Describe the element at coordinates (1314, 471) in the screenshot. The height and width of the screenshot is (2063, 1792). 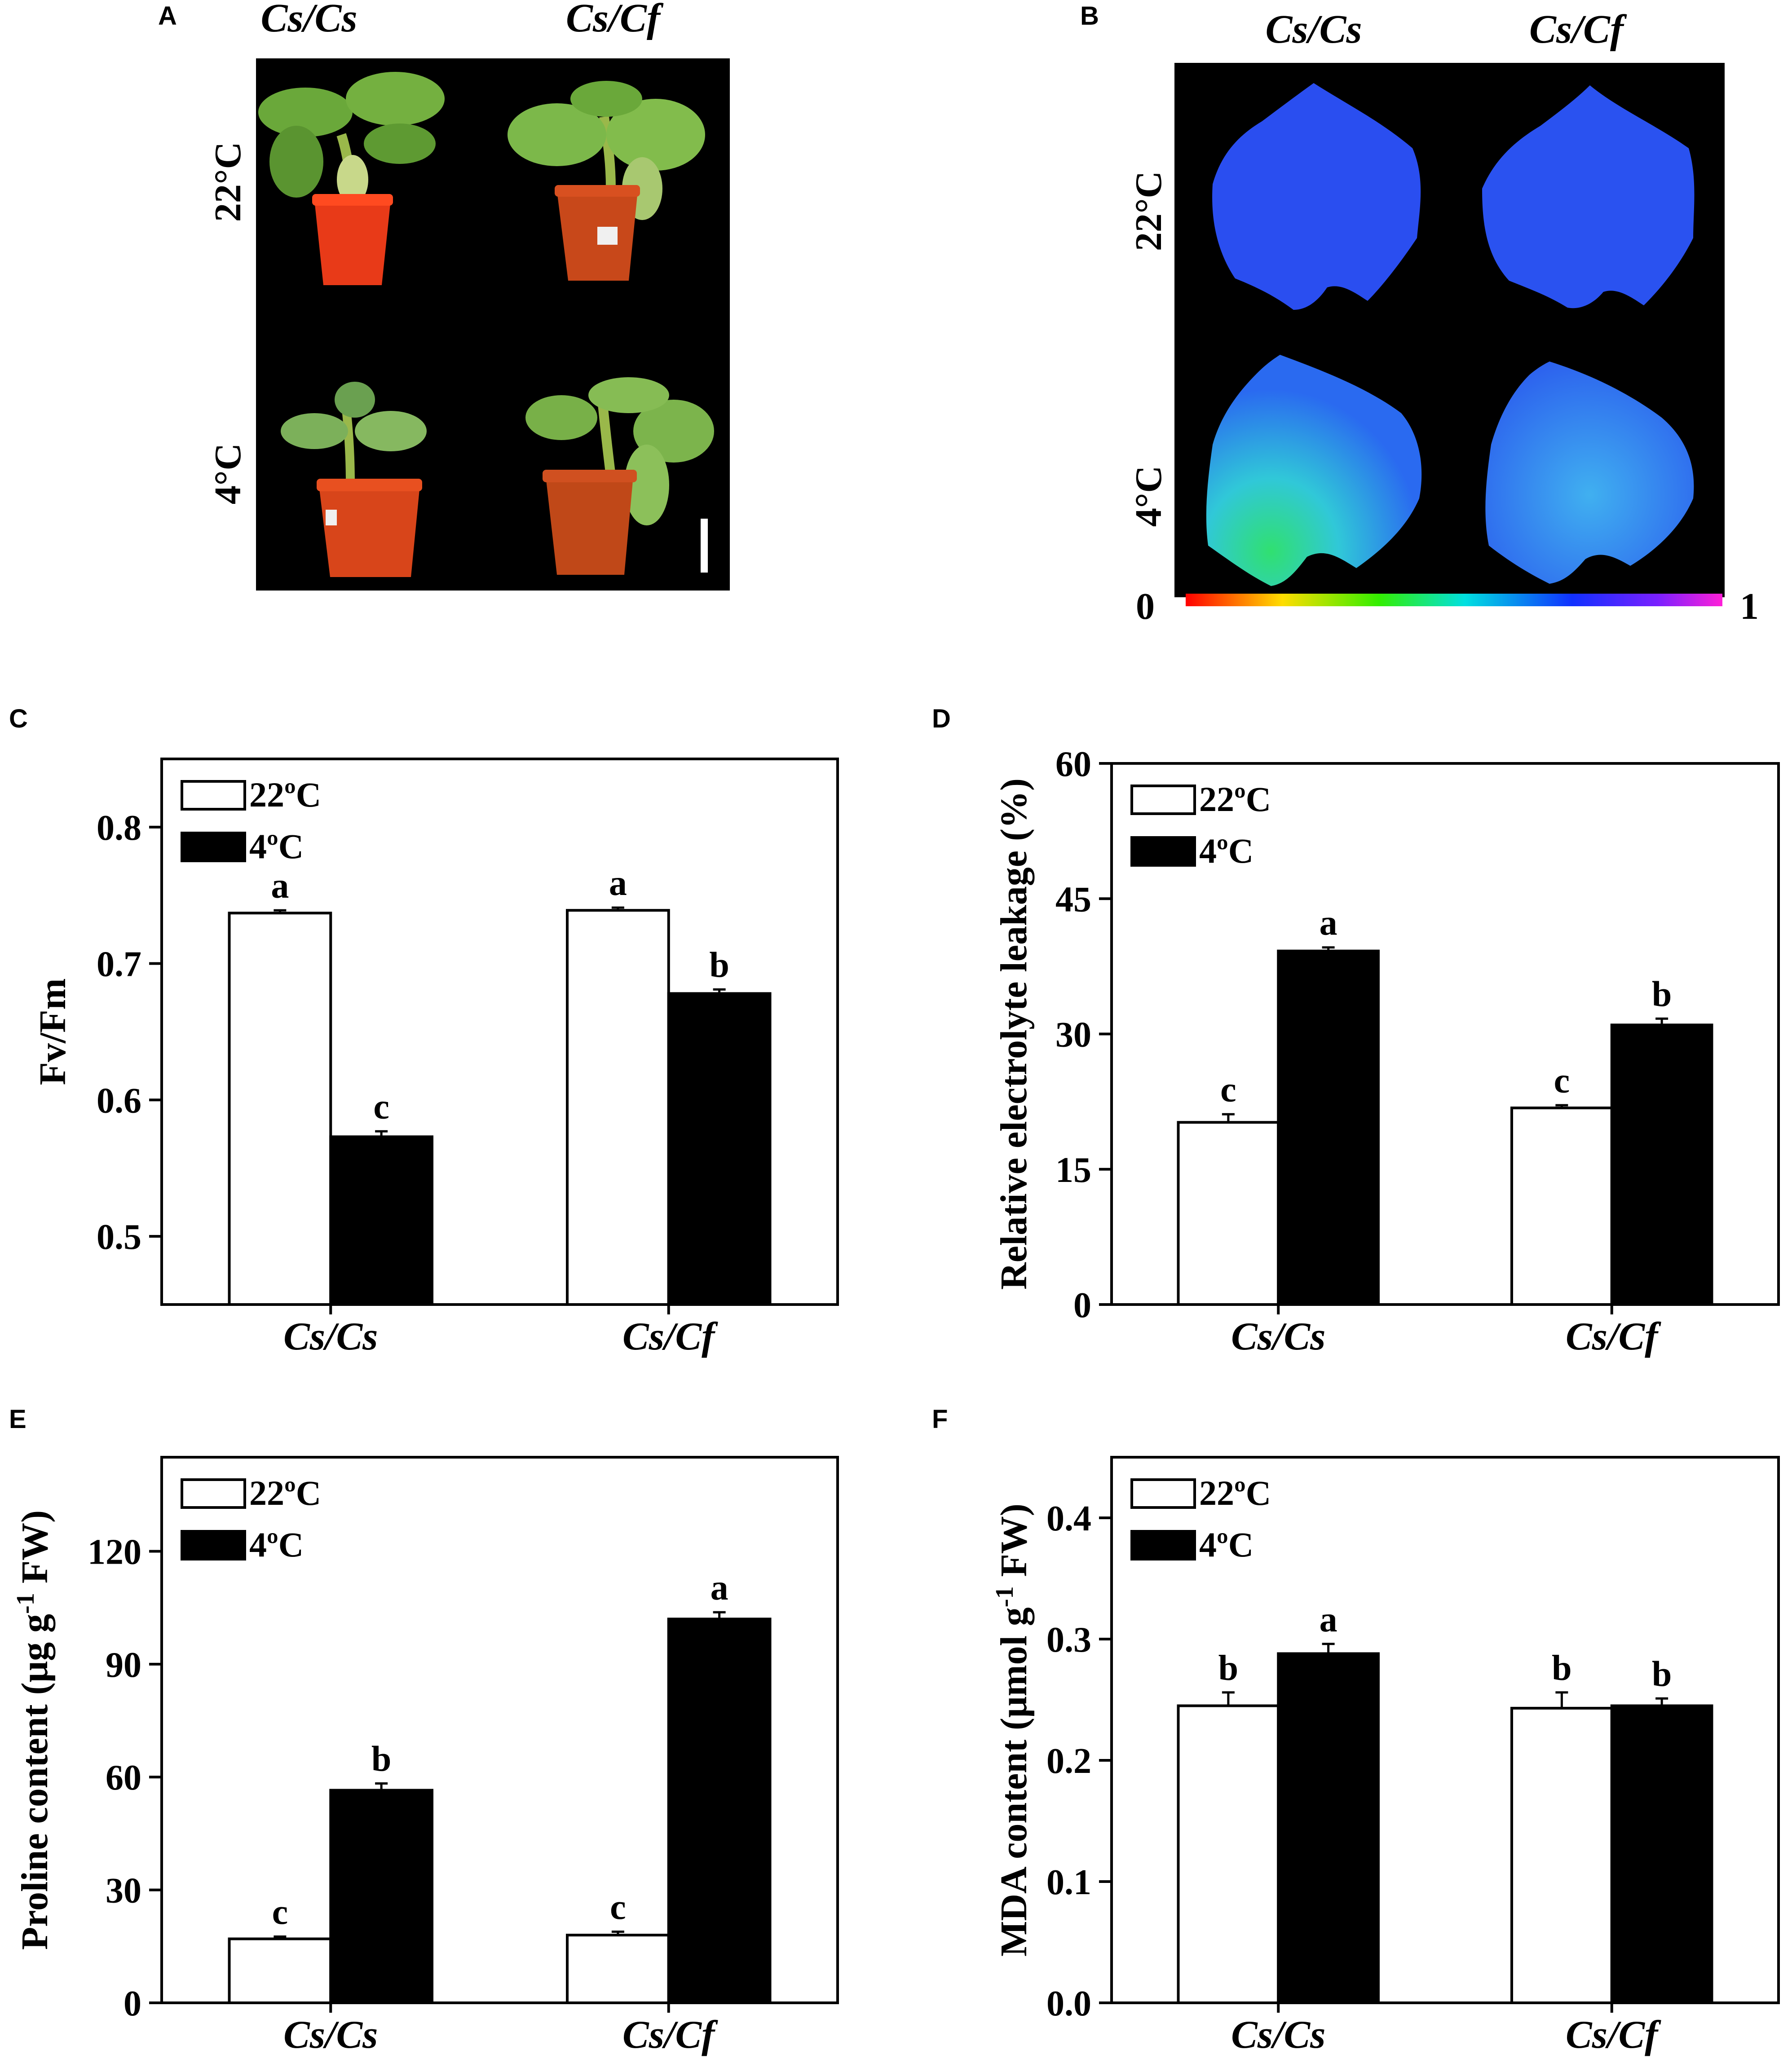
I see `leaf-image-cs-cs-4c` at that location.